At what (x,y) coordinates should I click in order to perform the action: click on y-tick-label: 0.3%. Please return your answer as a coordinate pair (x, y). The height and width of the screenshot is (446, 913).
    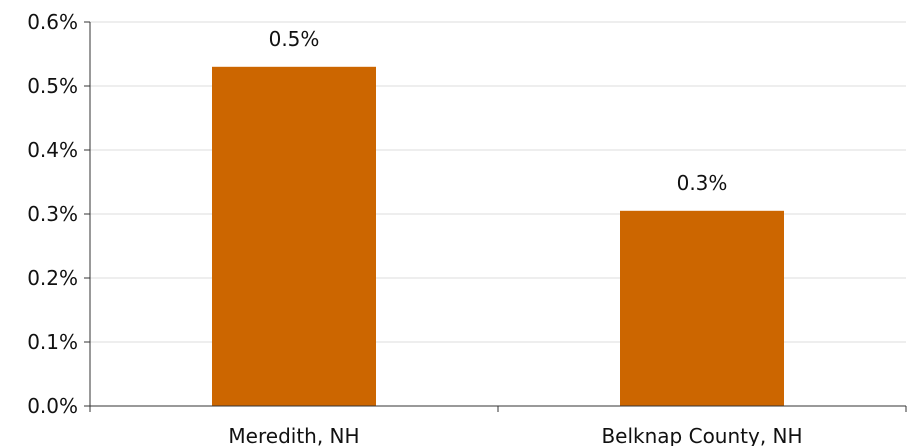
    Looking at the image, I should click on (52, 214).